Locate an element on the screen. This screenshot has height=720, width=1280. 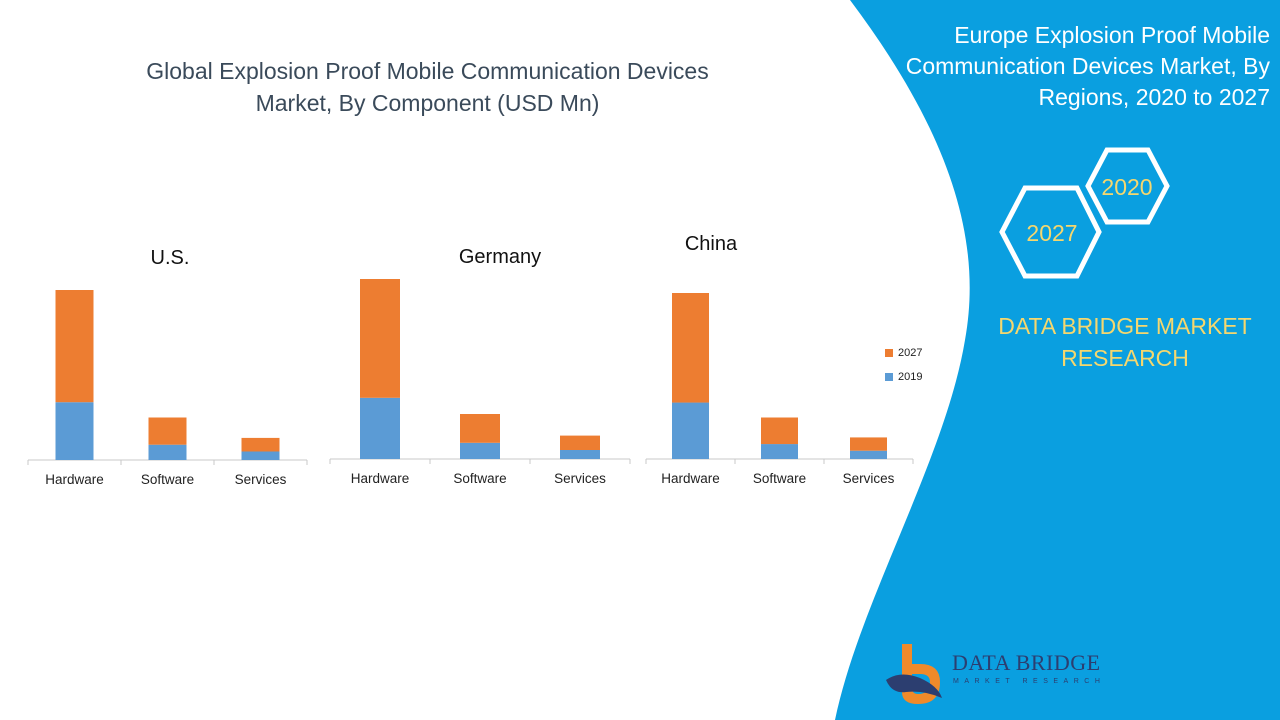
hexagon-2020-label: 2020 is located at coordinates (1127, 187).